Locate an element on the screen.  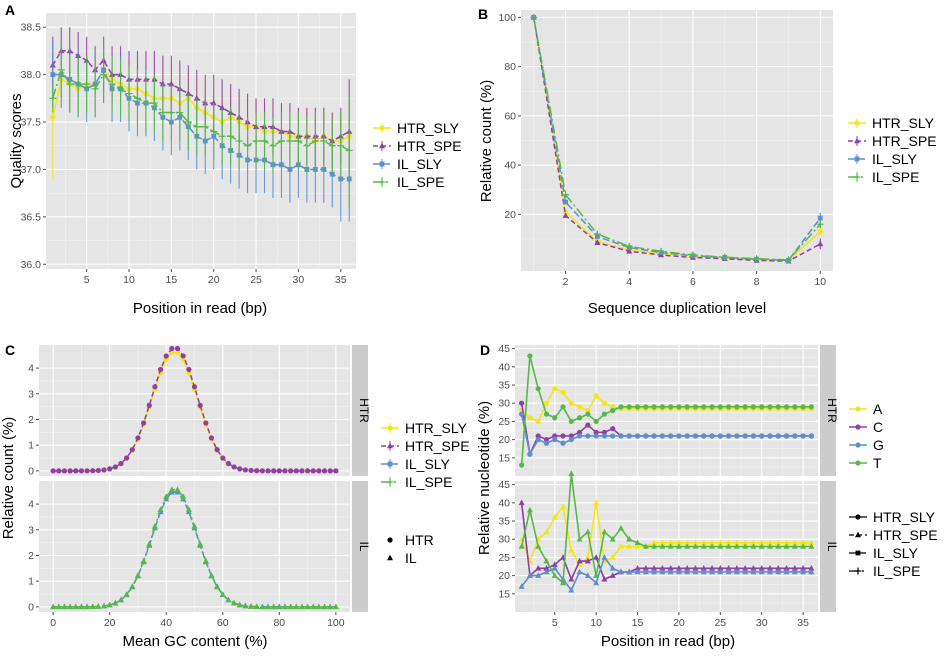
x-tick-label: 2 is located at coordinates (566, 282).